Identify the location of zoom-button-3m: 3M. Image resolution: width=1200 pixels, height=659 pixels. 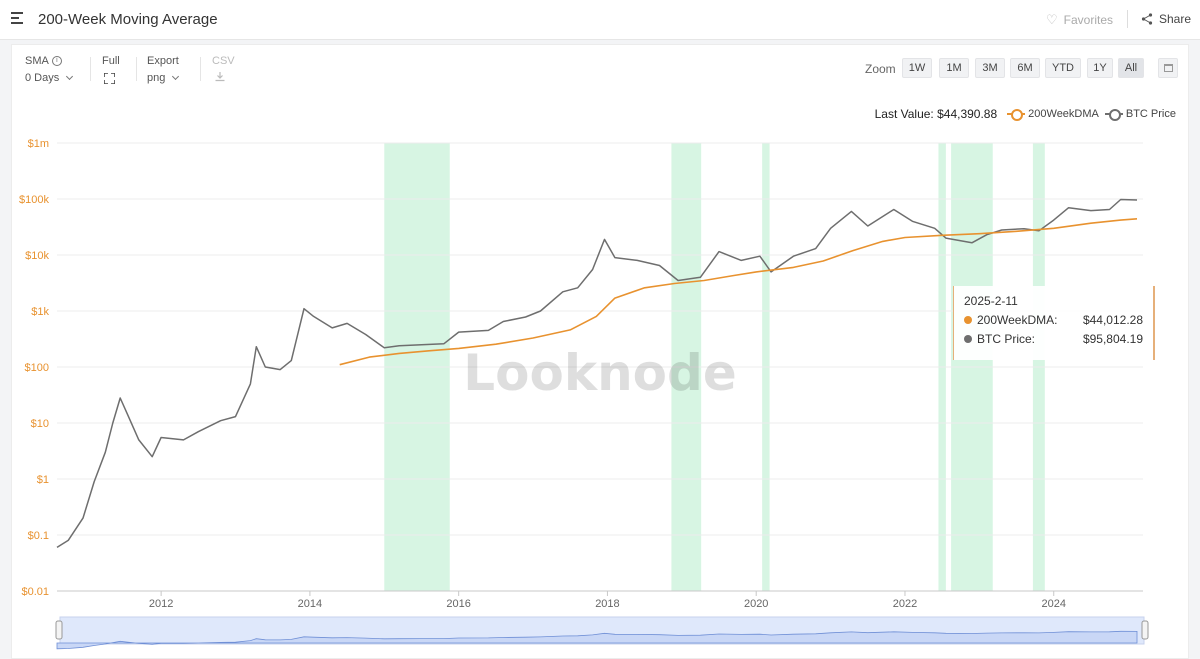
(990, 68).